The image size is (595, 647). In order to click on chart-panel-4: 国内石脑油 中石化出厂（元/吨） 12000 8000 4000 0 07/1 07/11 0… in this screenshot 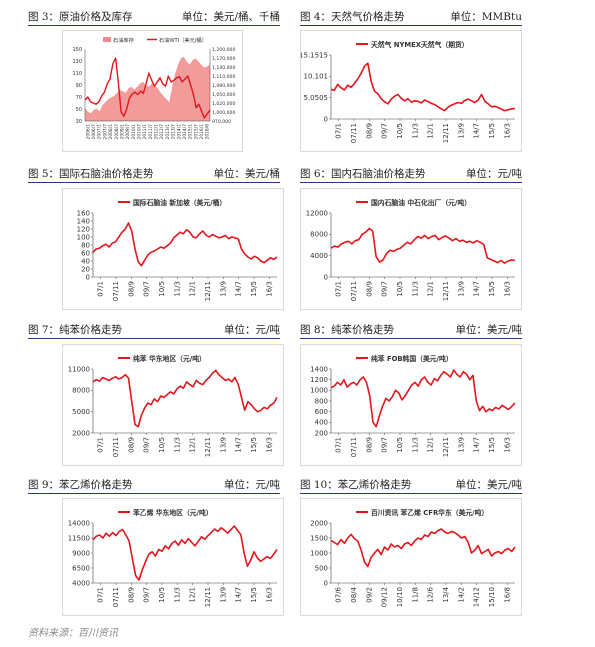, I will do `click(411, 249)`.